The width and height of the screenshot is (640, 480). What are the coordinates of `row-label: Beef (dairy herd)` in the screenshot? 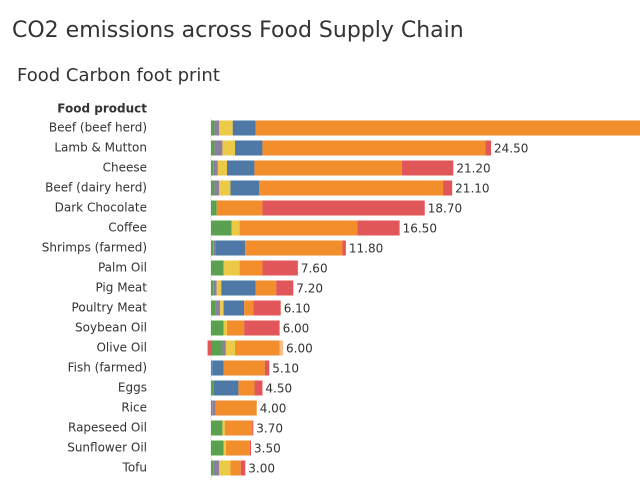 It's located at (96, 188).